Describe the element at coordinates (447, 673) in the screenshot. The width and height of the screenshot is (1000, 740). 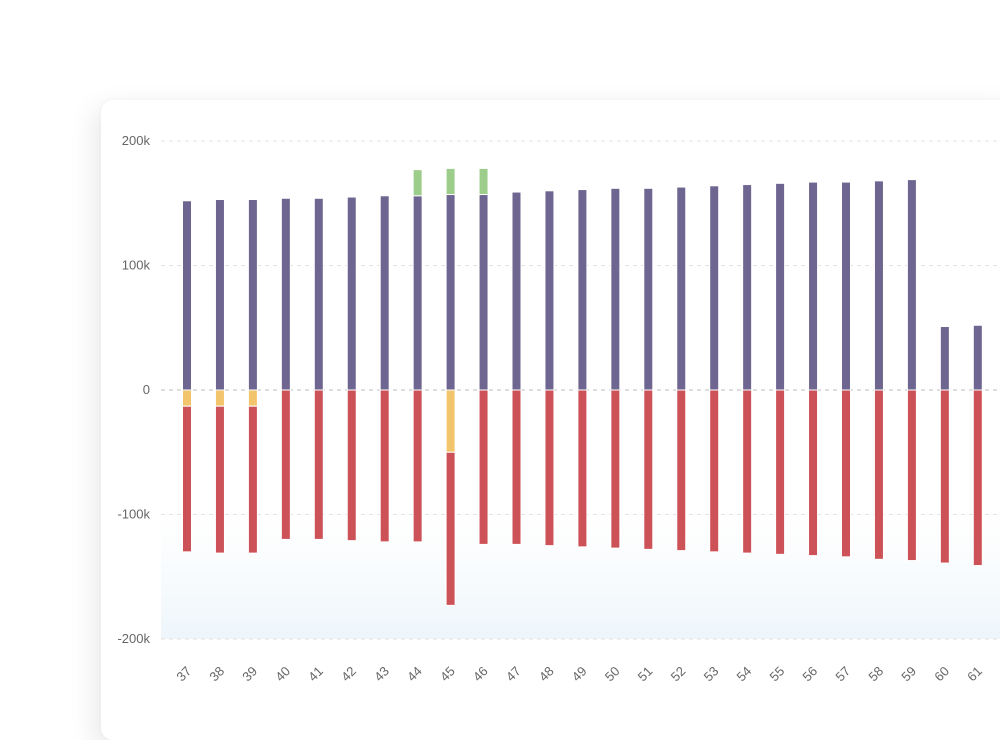
I see `x-tick-label: 45` at that location.